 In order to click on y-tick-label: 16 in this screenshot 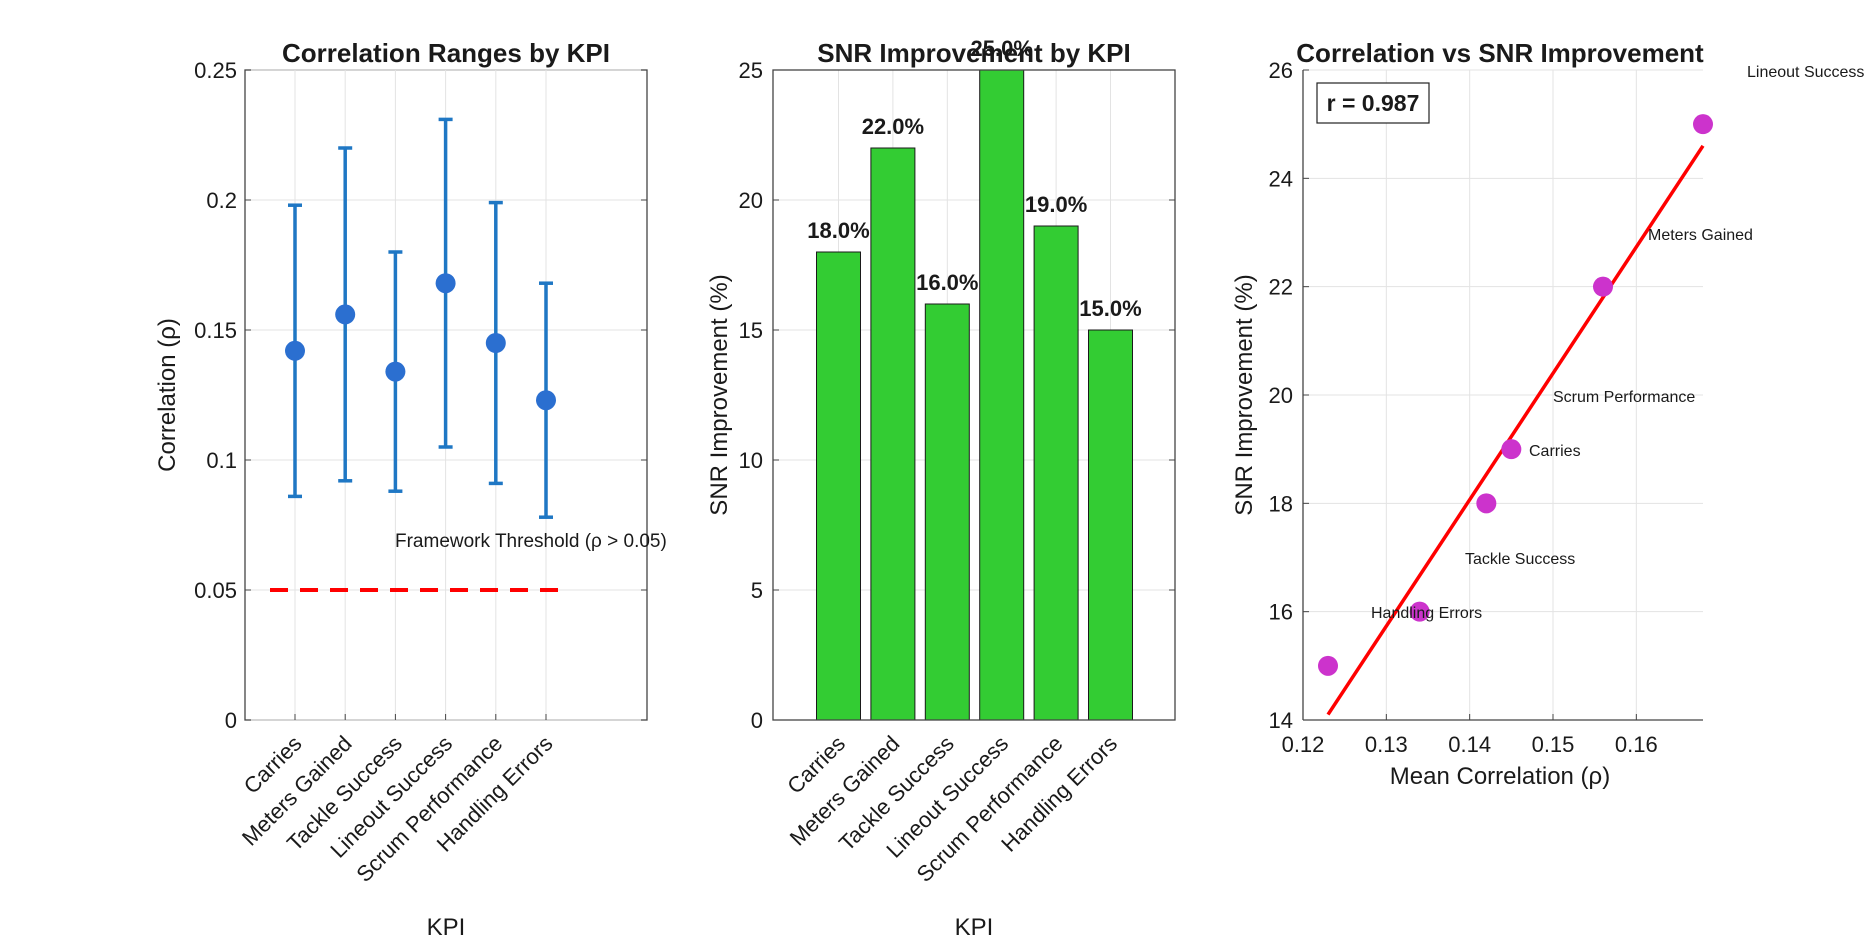, I will do `click(1281, 612)`.